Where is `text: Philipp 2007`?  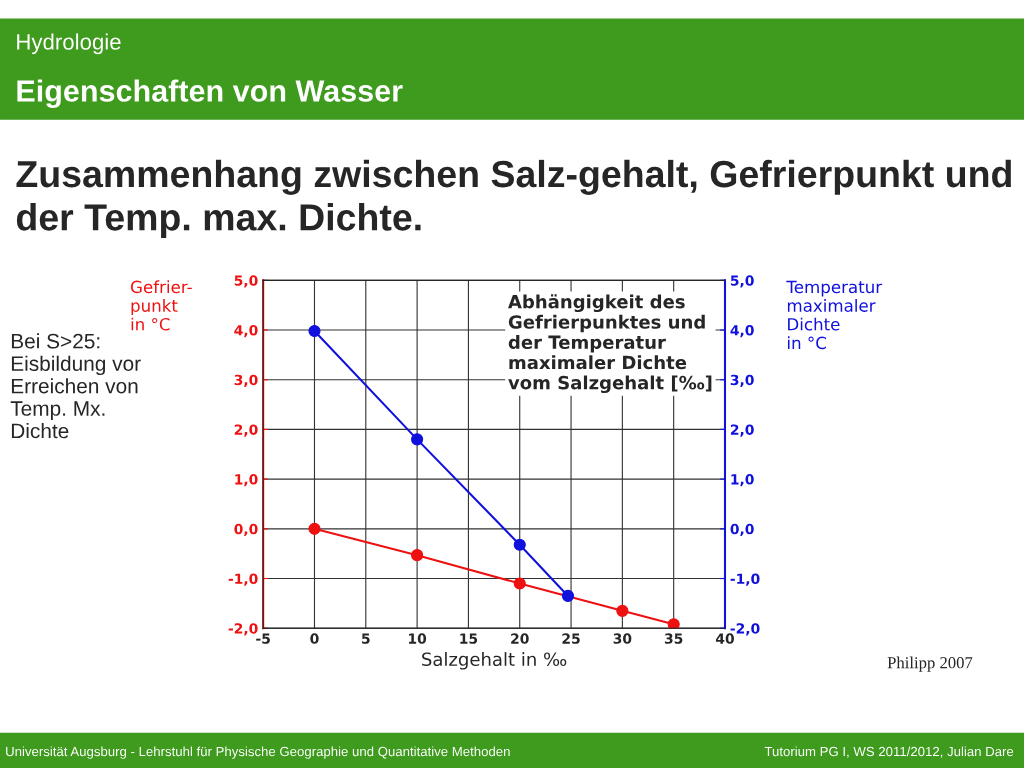
text: Philipp 2007 is located at coordinates (930, 664).